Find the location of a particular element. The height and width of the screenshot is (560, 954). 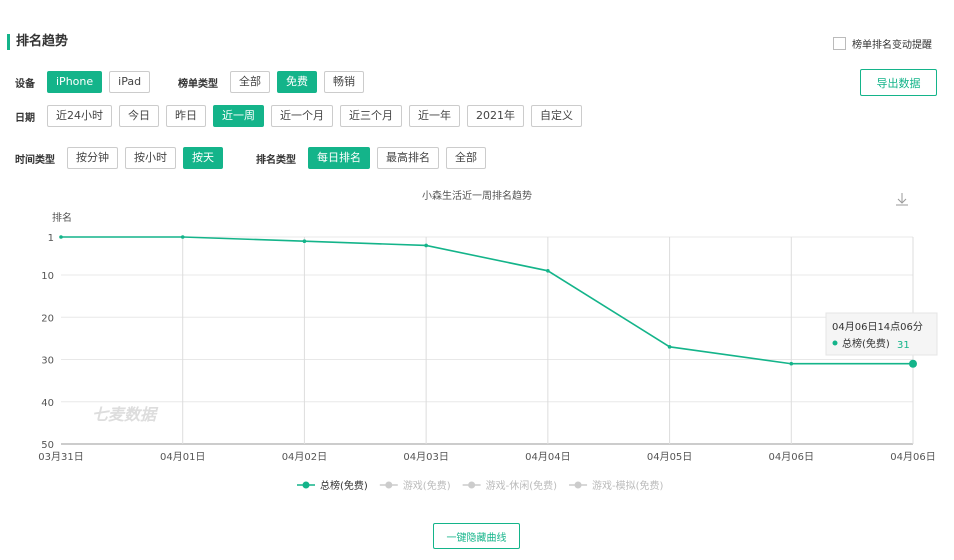

filter-group: 榜单类型 全部 免费 畅销 is located at coordinates (274, 82).